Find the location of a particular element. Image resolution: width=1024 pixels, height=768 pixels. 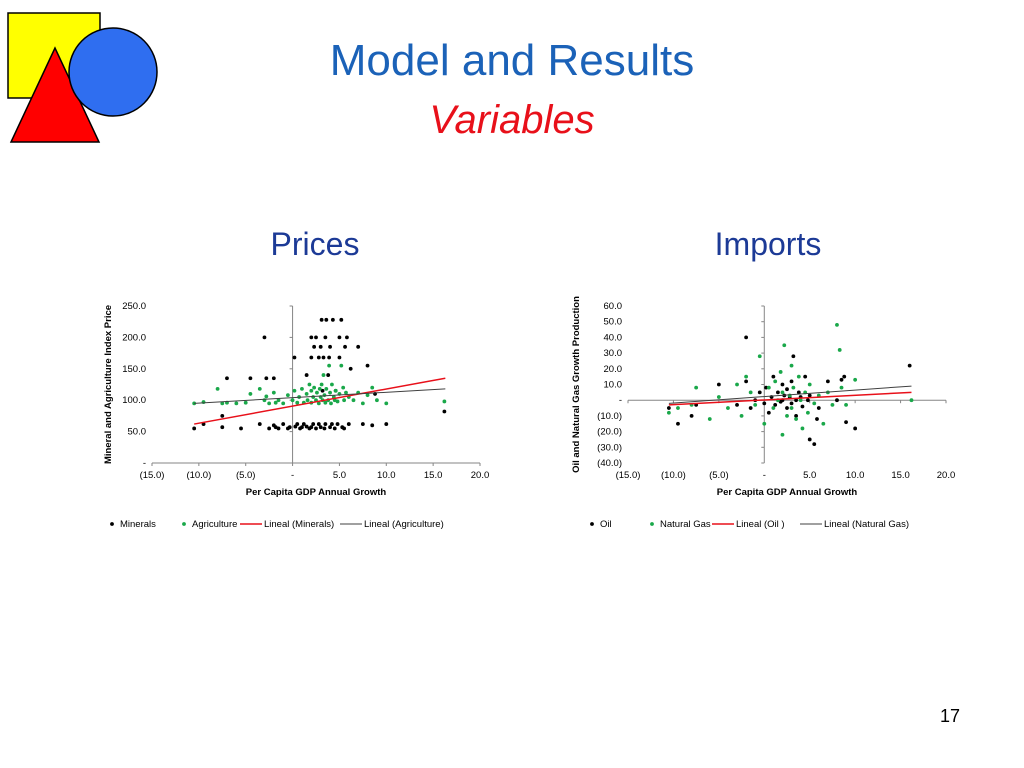

y-tick-label: 20.0 is located at coordinates (613, 369).